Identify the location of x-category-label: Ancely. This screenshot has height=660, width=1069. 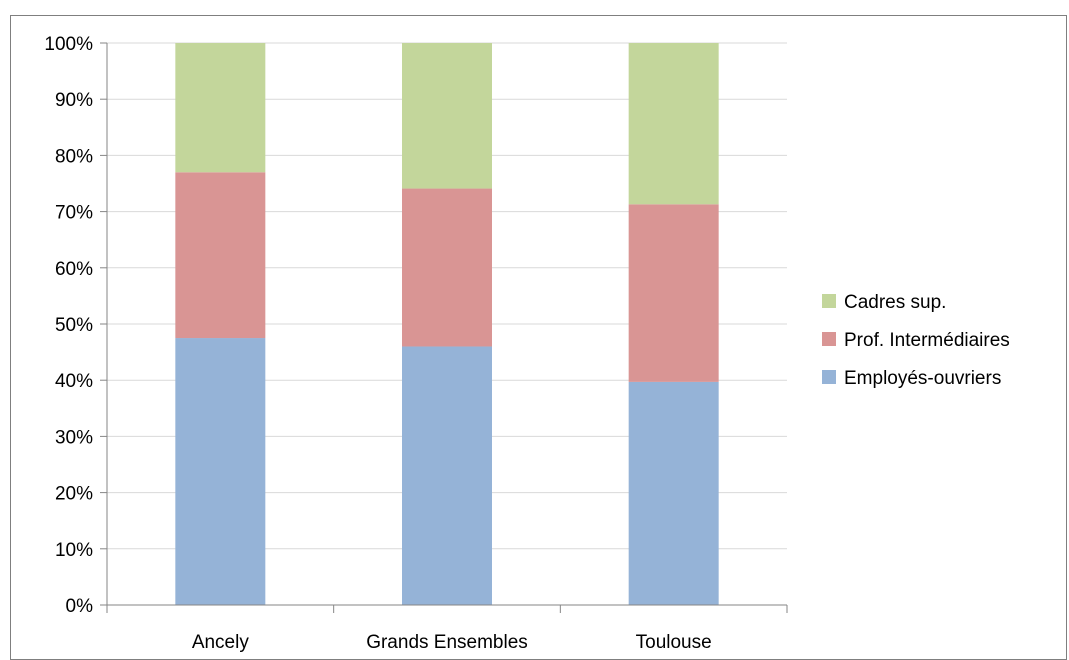
(221, 642).